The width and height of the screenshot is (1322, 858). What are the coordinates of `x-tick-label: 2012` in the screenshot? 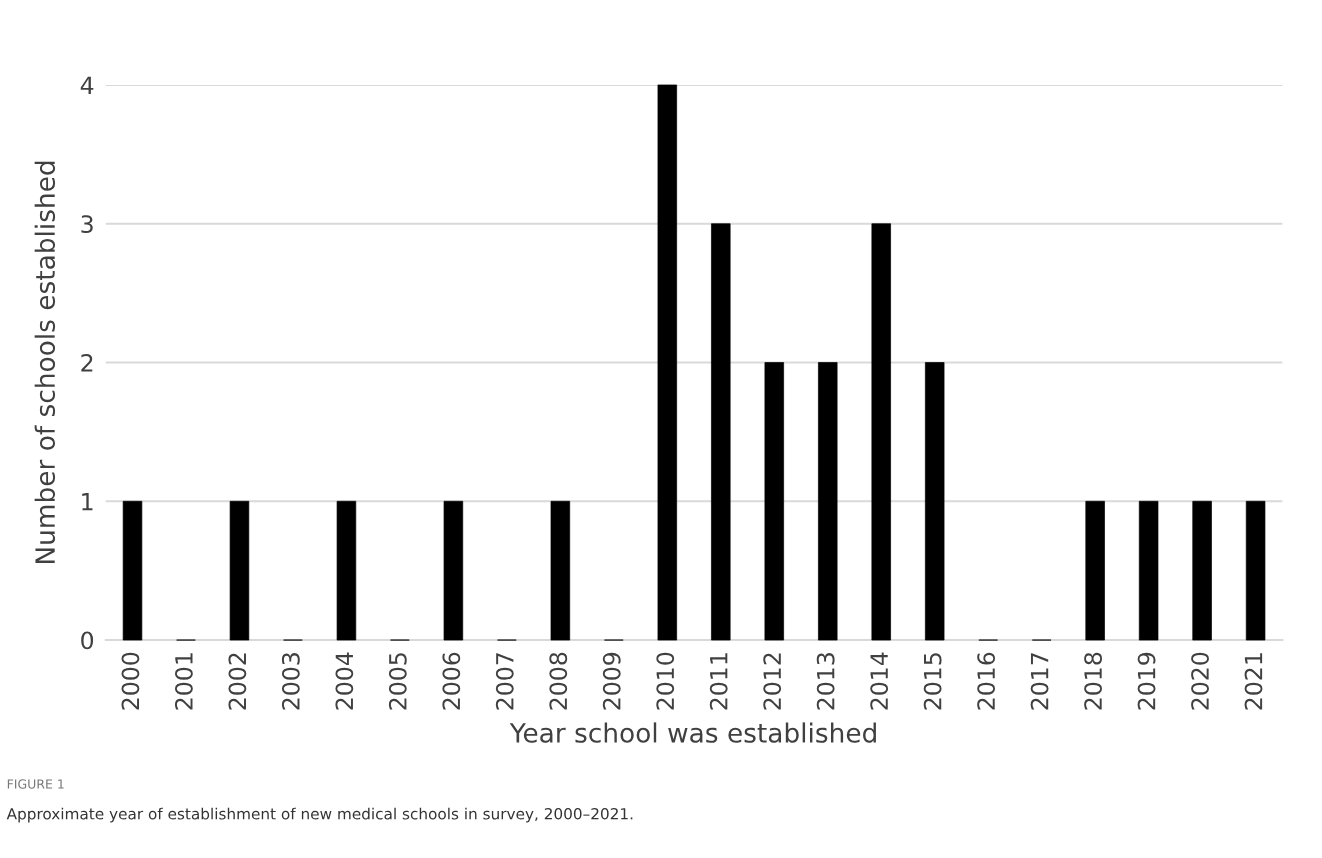 It's located at (772, 681).